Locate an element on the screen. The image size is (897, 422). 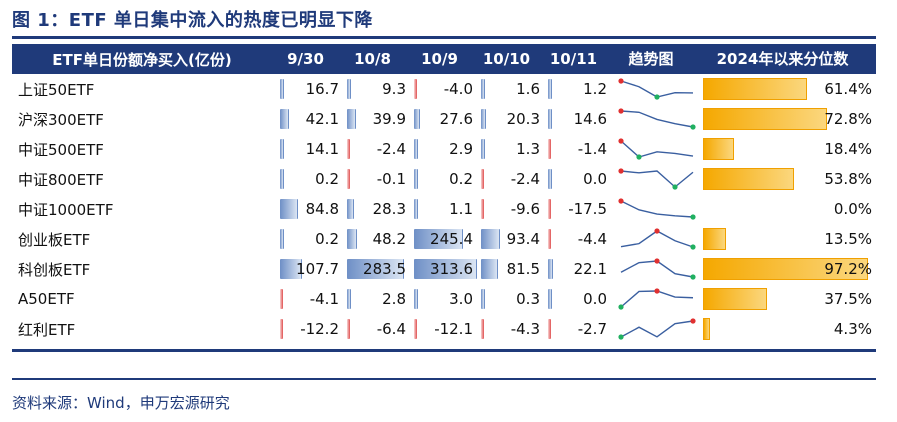
flow-value: 14.6 is located at coordinates (590, 119).